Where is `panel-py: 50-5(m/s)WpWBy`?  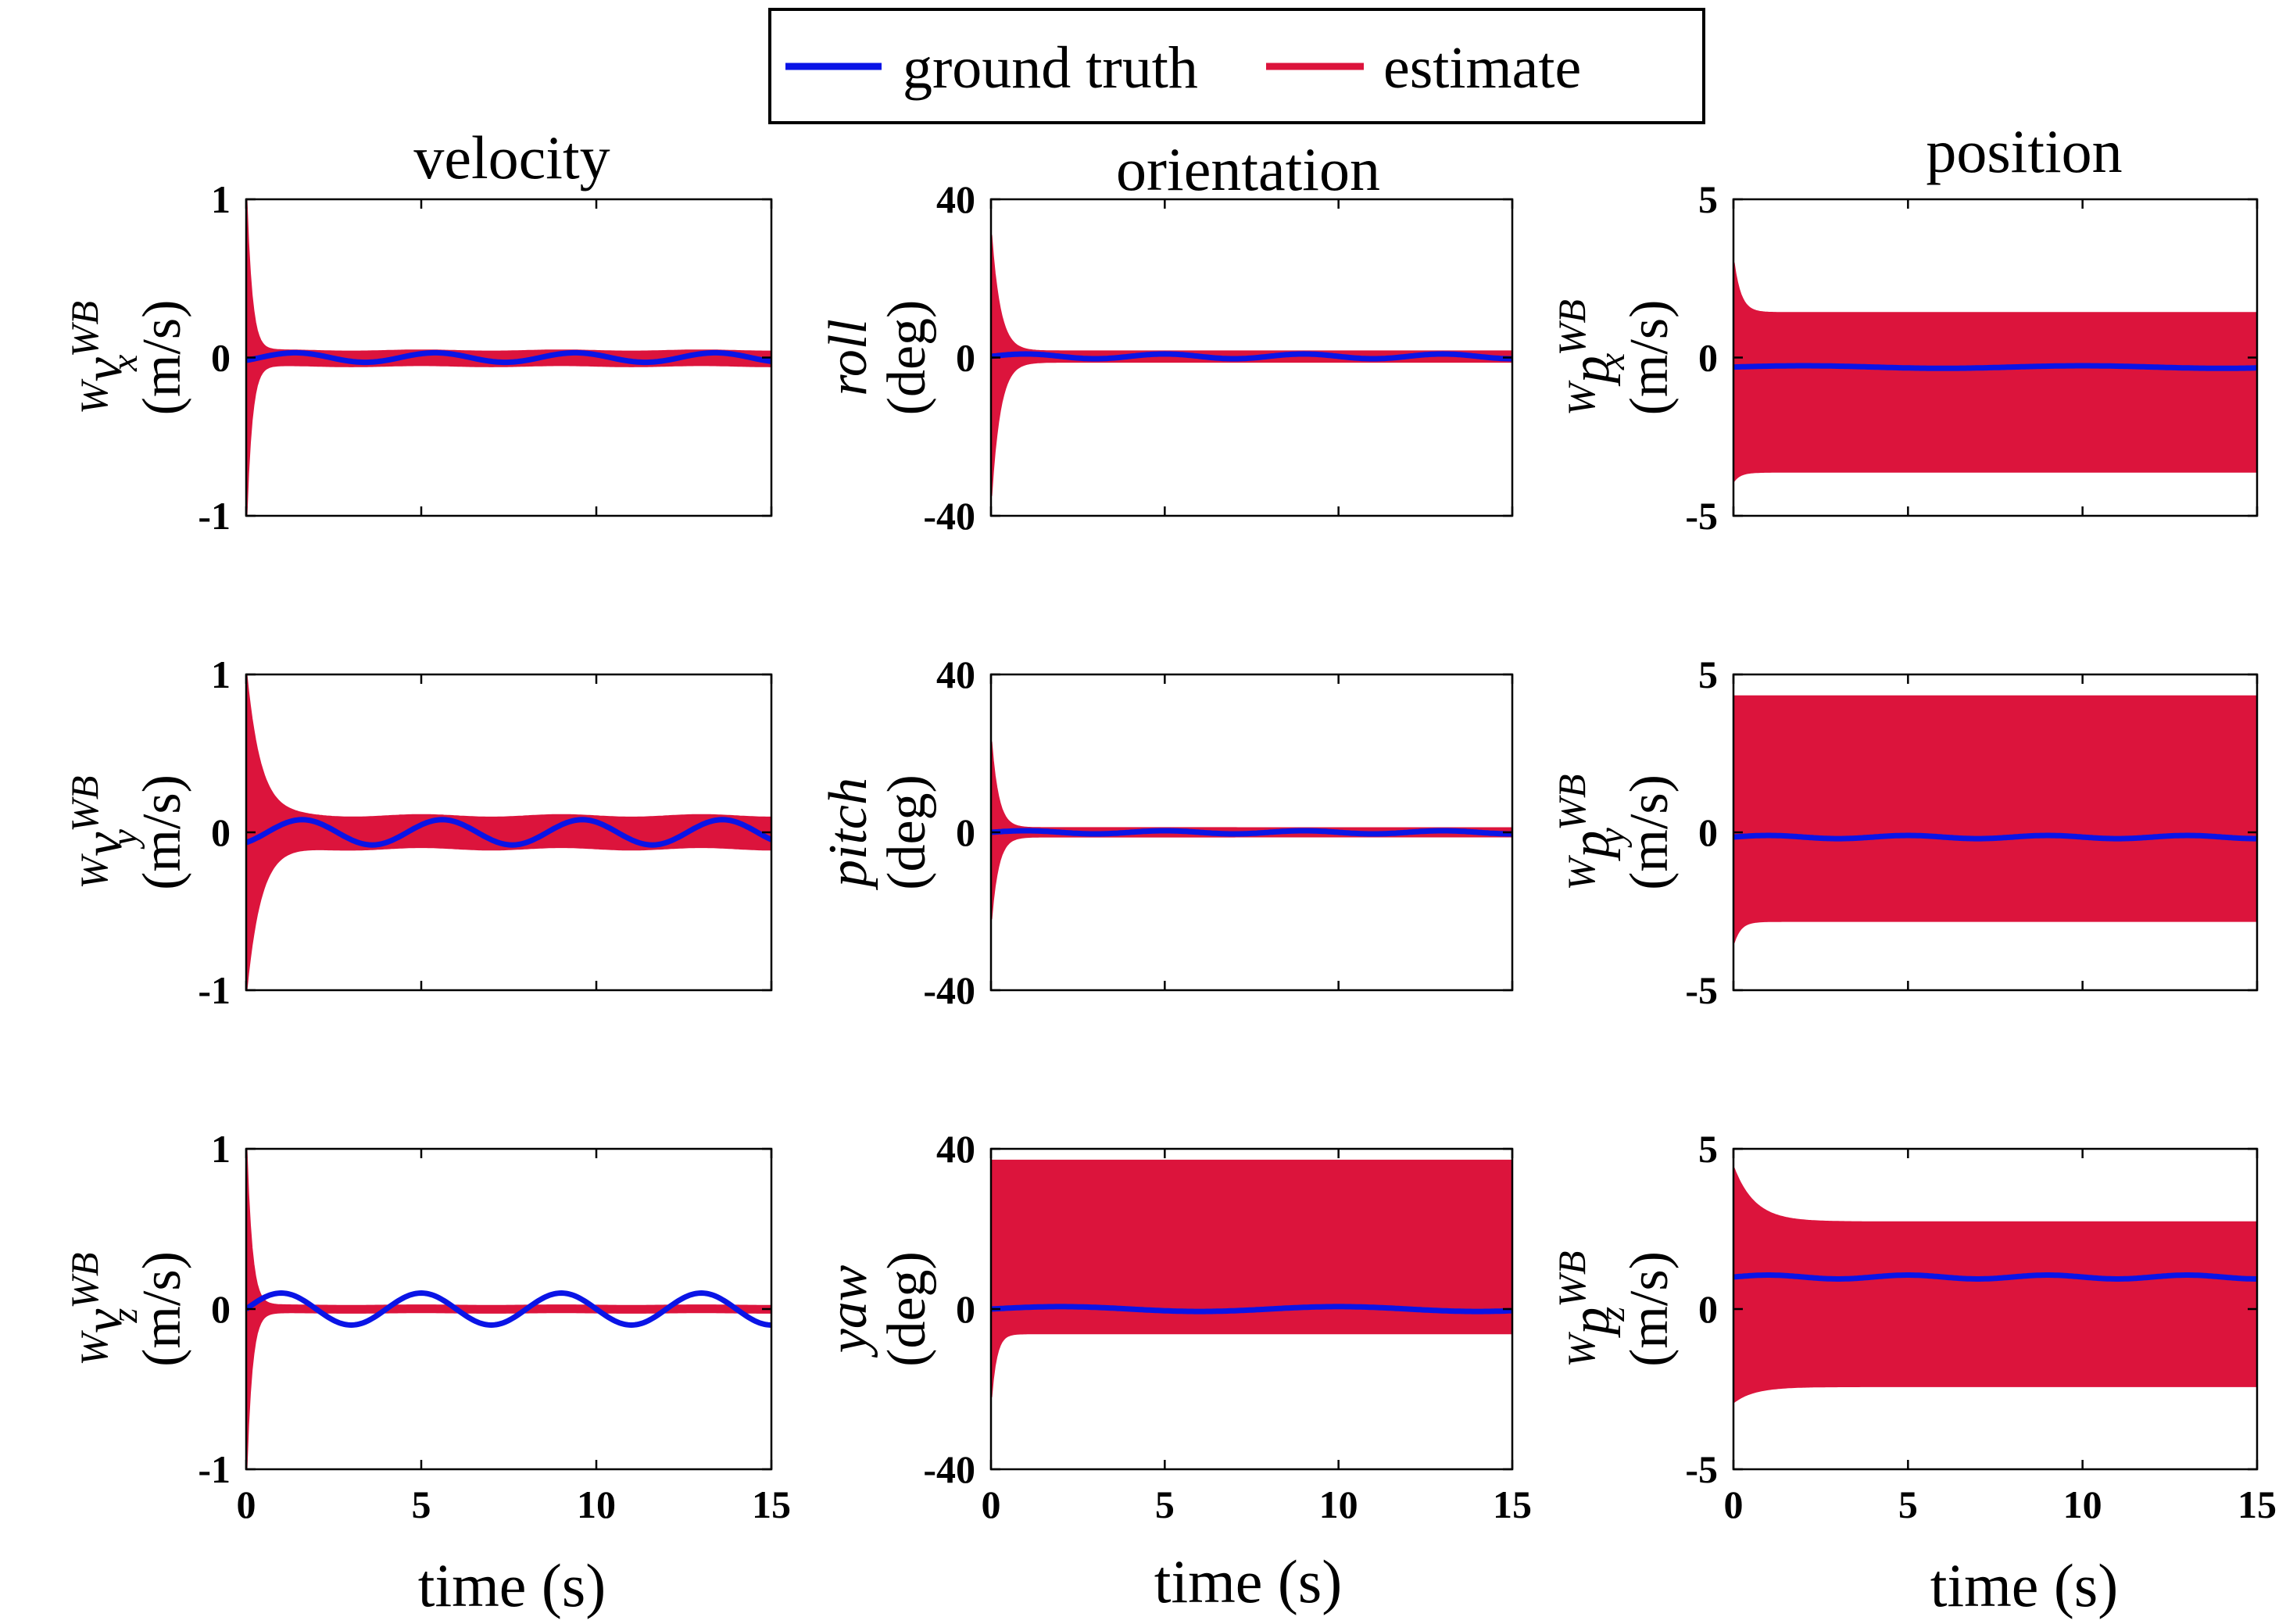
panel-py: 50-5(m/s)WpWBy is located at coordinates (1904, 832).